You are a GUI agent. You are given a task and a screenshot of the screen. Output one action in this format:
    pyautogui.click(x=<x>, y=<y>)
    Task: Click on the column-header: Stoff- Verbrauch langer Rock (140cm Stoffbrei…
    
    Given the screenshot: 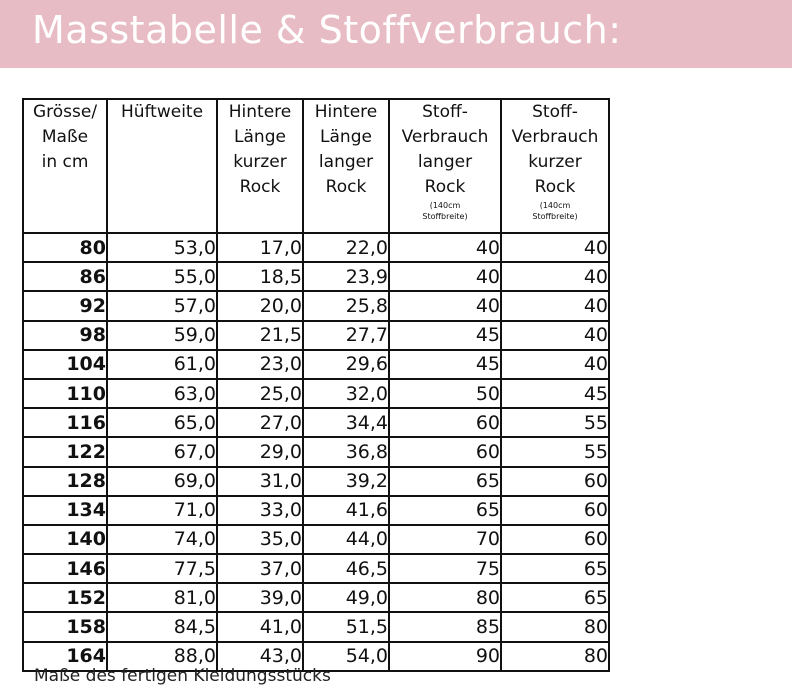 What is the action you would take?
    pyautogui.click(x=445, y=166)
    